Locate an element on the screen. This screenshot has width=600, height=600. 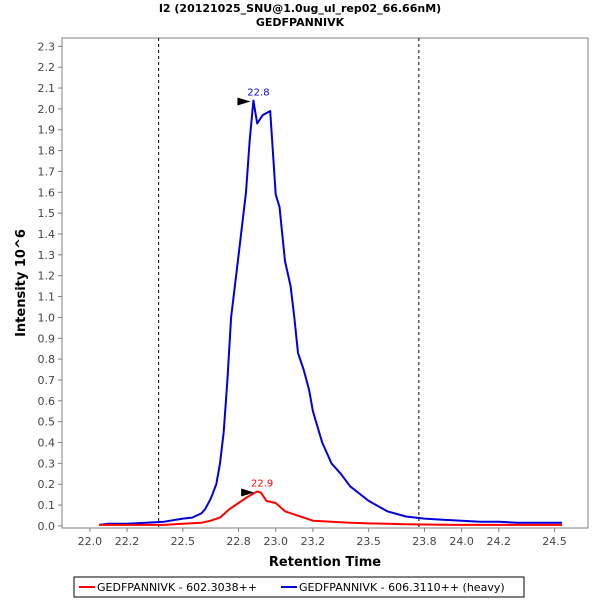
y-tick-label: 2.3 is located at coordinates (47, 46).